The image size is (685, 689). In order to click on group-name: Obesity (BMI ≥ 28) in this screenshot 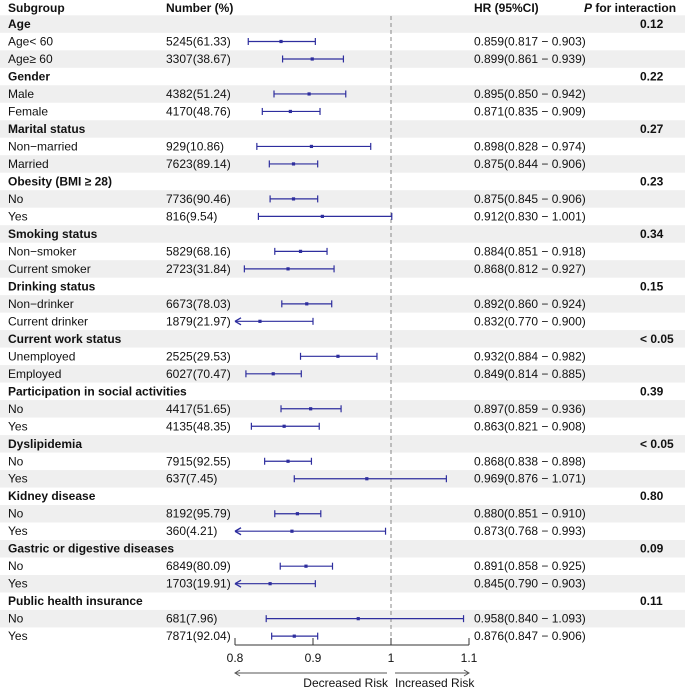, I will do `click(60, 181)`.